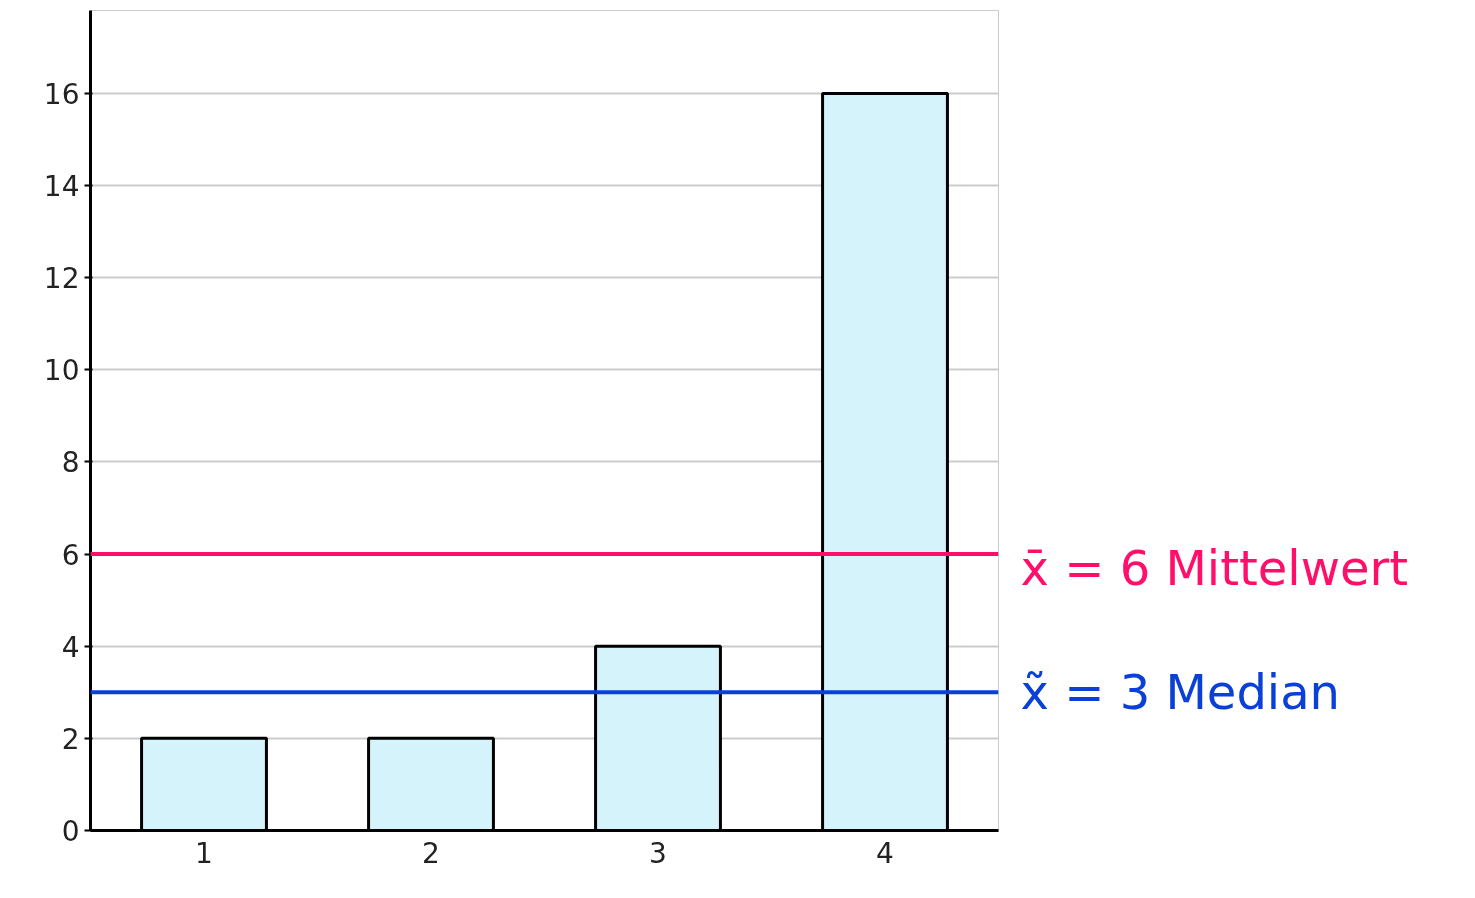 This screenshot has height=898, width=1475. I want to click on y-tick-label: 12, so click(61, 279).